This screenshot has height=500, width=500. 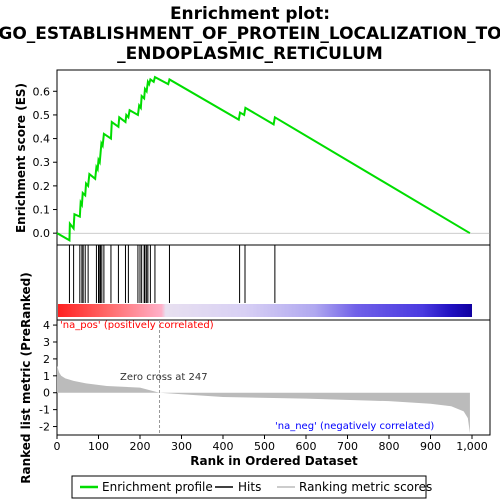 I want to click on zero-cross-label: Zero cross at 247, so click(x=164, y=377).